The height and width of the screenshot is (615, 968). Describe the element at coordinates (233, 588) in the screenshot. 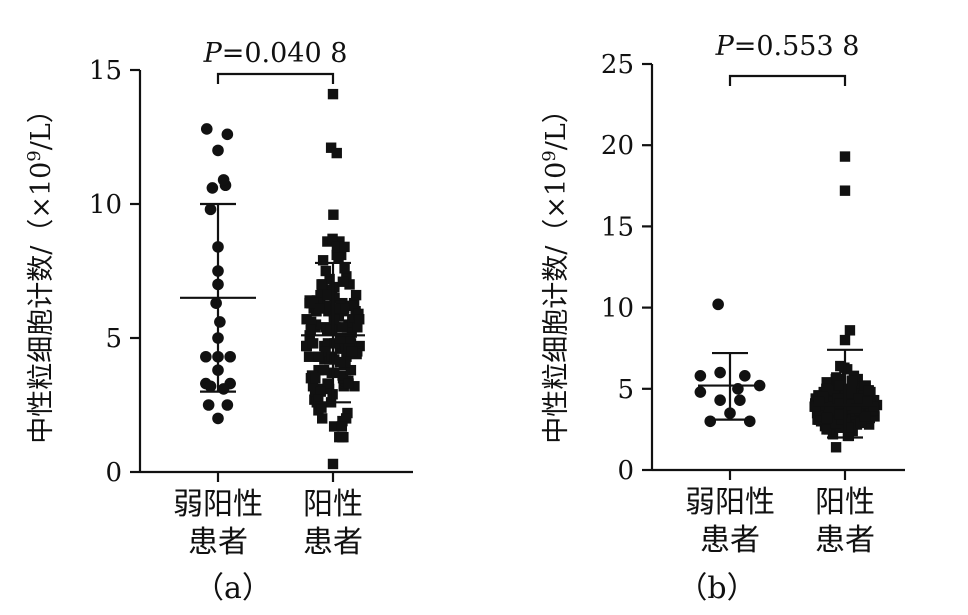

I see `panel-caption: （a）` at that location.